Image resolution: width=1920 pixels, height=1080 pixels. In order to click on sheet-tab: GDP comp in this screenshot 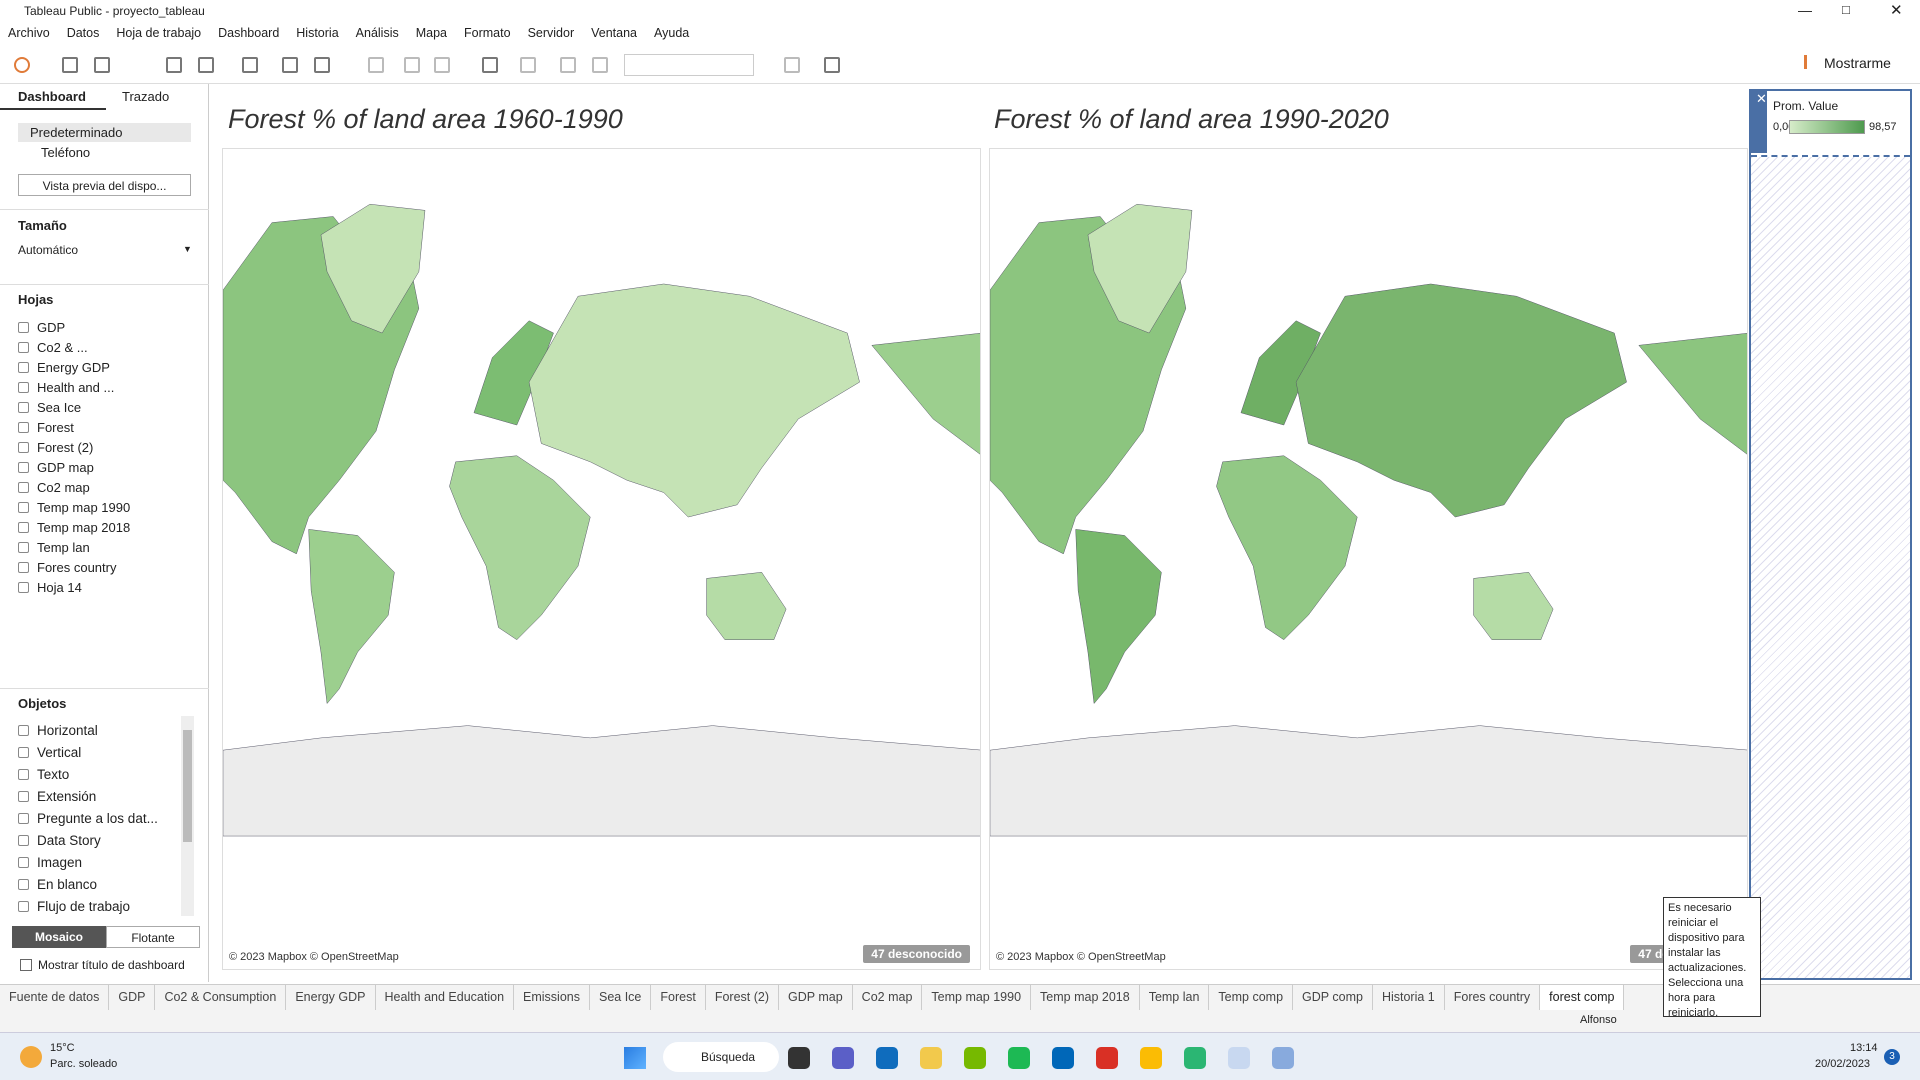, I will do `click(1333, 997)`.